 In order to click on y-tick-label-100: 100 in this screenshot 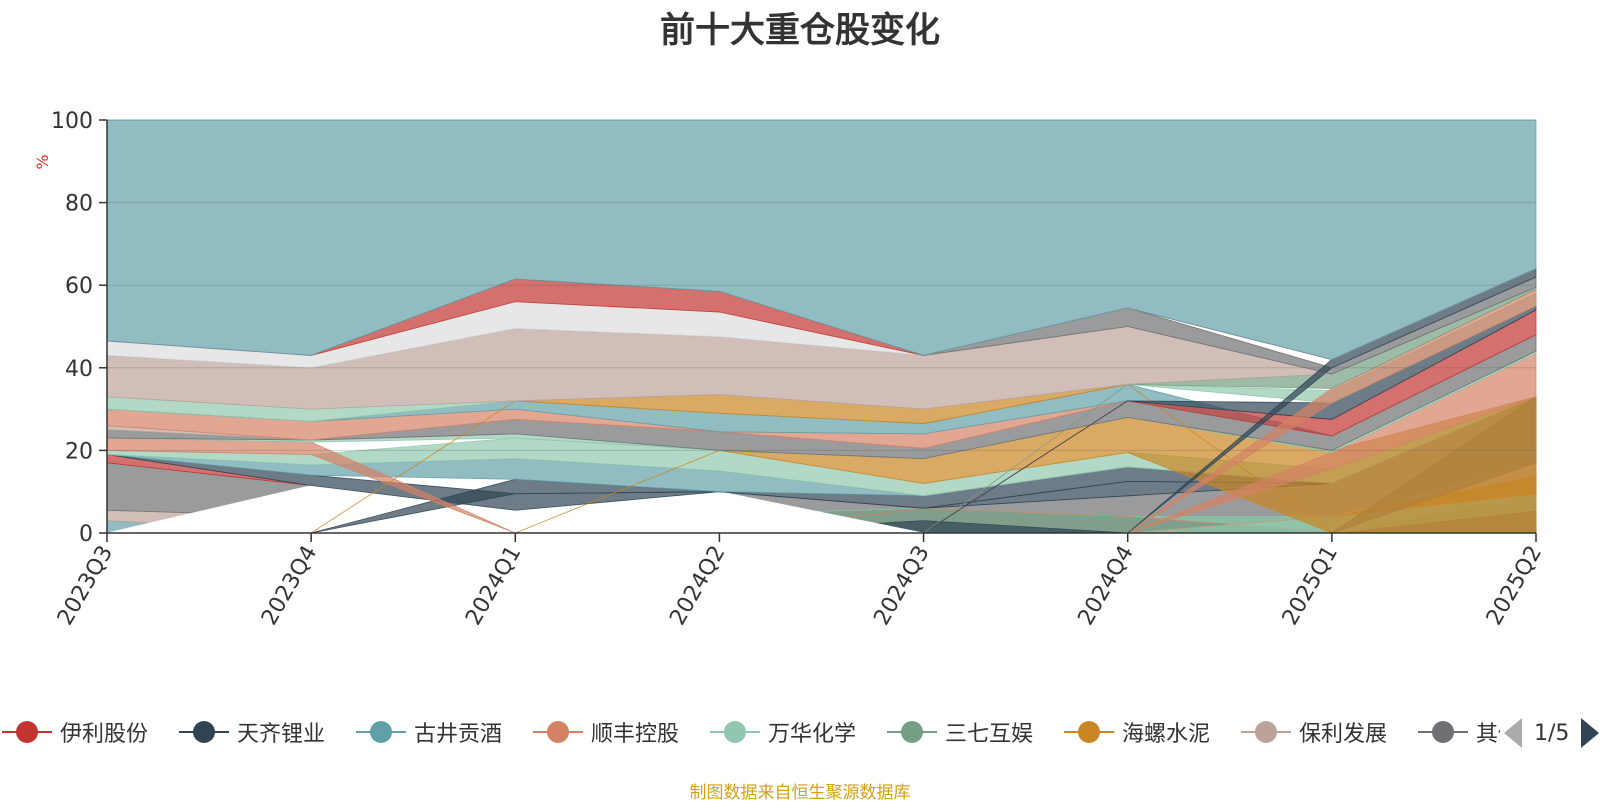, I will do `click(72, 121)`.